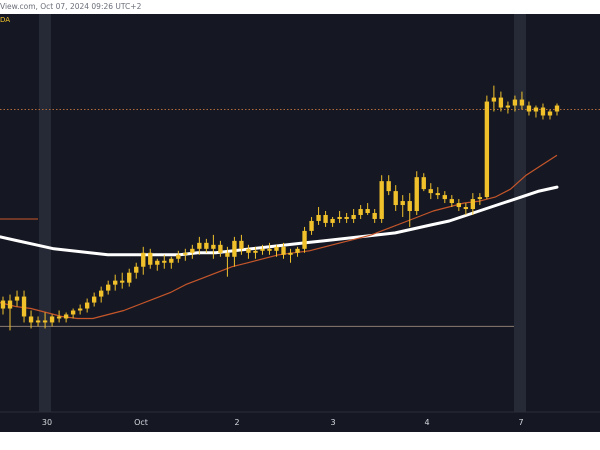  Describe the element at coordinates (300, 419) in the screenshot. I see `x-axis: 30 Oct 2 3 4 7` at that location.